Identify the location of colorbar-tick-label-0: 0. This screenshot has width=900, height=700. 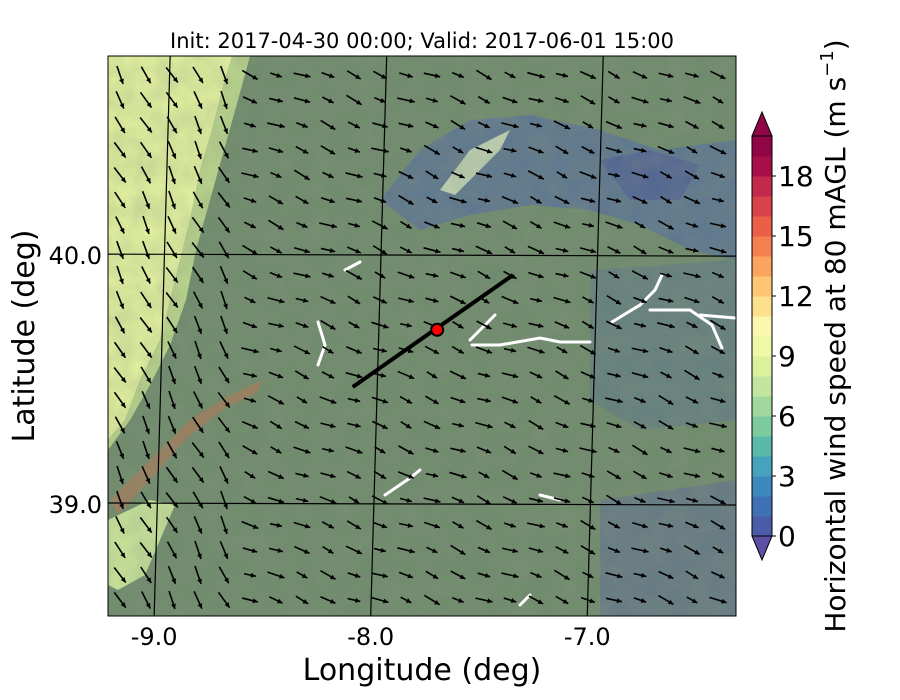
(787, 536).